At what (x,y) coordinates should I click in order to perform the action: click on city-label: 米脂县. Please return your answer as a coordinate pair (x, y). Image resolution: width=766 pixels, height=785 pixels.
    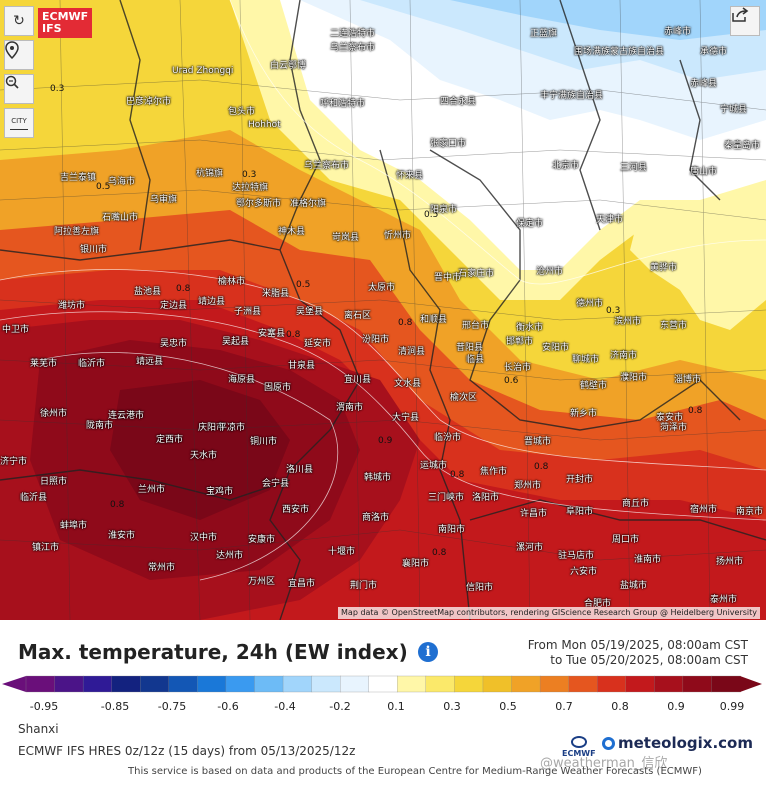
    Looking at the image, I should click on (276, 294).